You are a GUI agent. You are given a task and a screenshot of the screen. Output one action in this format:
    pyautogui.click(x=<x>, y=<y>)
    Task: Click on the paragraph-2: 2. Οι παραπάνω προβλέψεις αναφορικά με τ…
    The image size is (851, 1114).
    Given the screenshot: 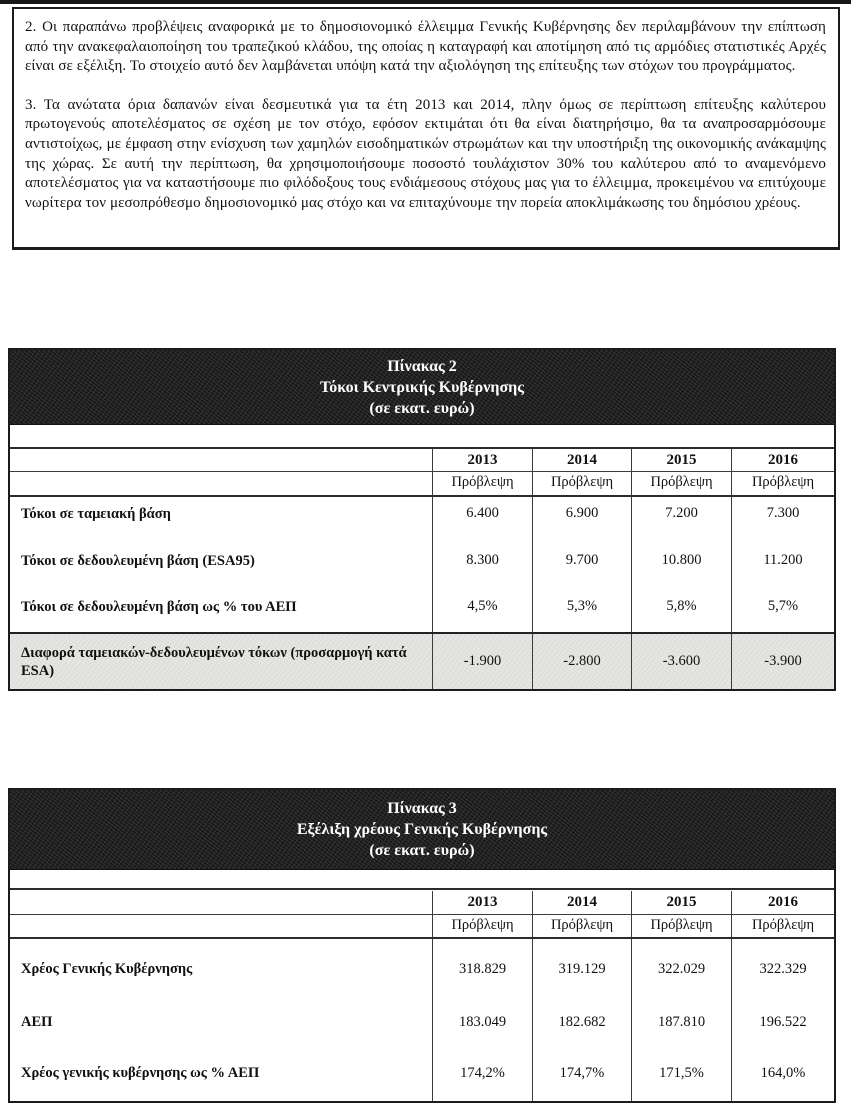 What is the action you would take?
    pyautogui.click(x=425, y=47)
    